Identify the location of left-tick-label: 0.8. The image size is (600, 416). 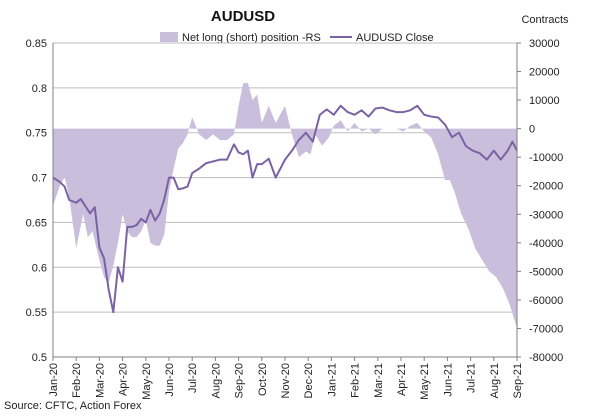
(39, 89).